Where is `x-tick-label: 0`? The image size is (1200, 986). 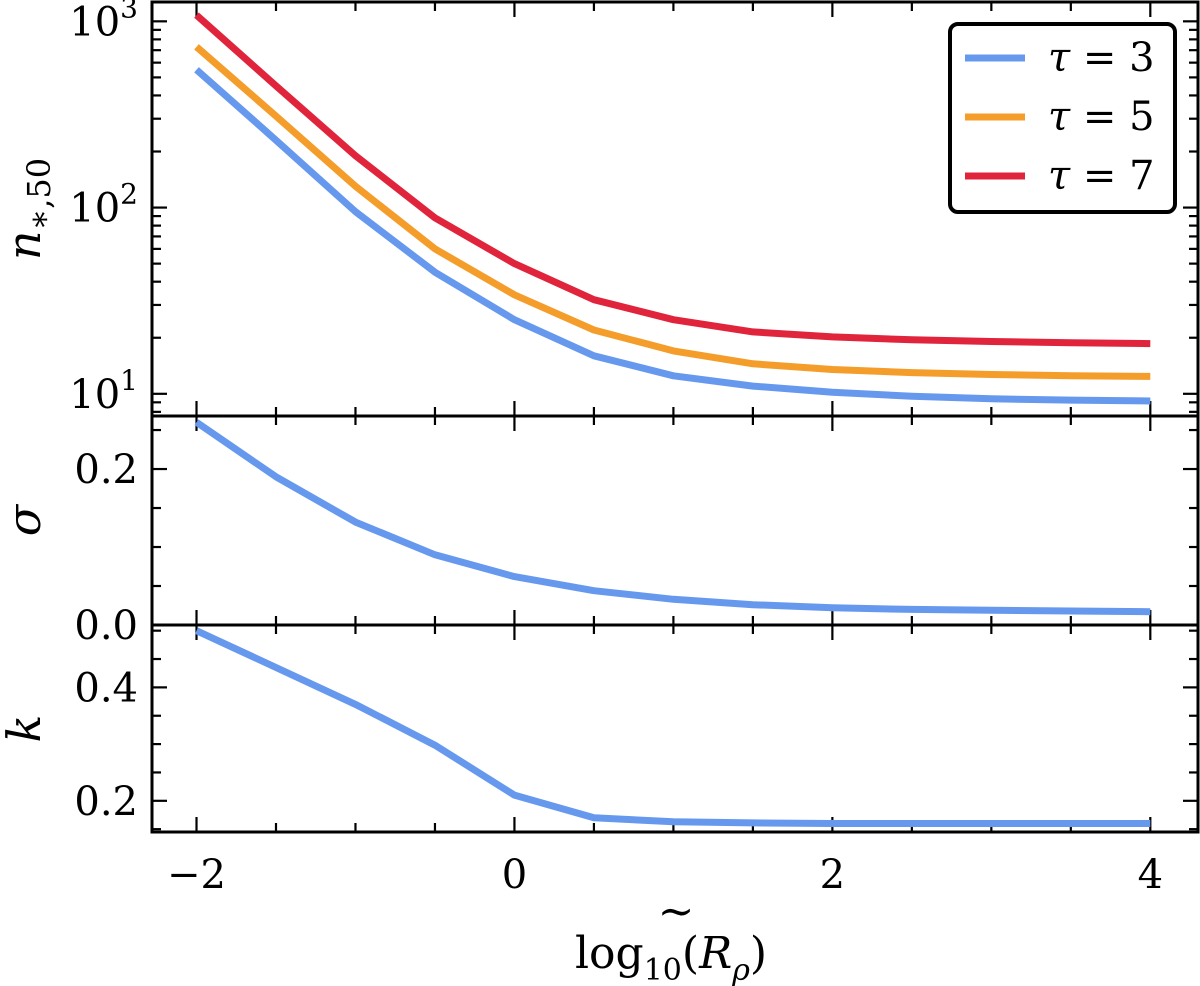
x-tick-label: 0 is located at coordinates (514, 875).